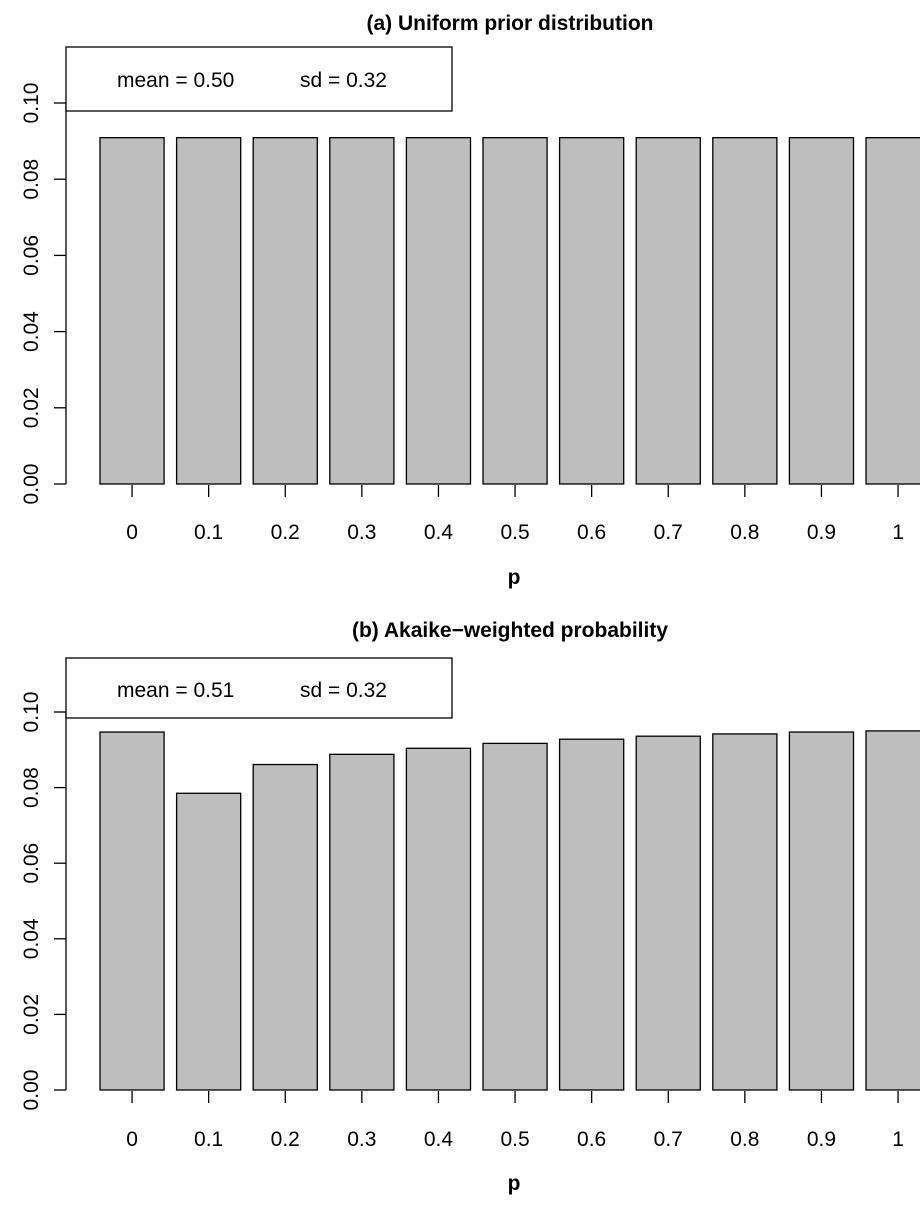 The height and width of the screenshot is (1205, 920). I want to click on legend: mean = 0.50 sd = 0.32, so click(259, 79).